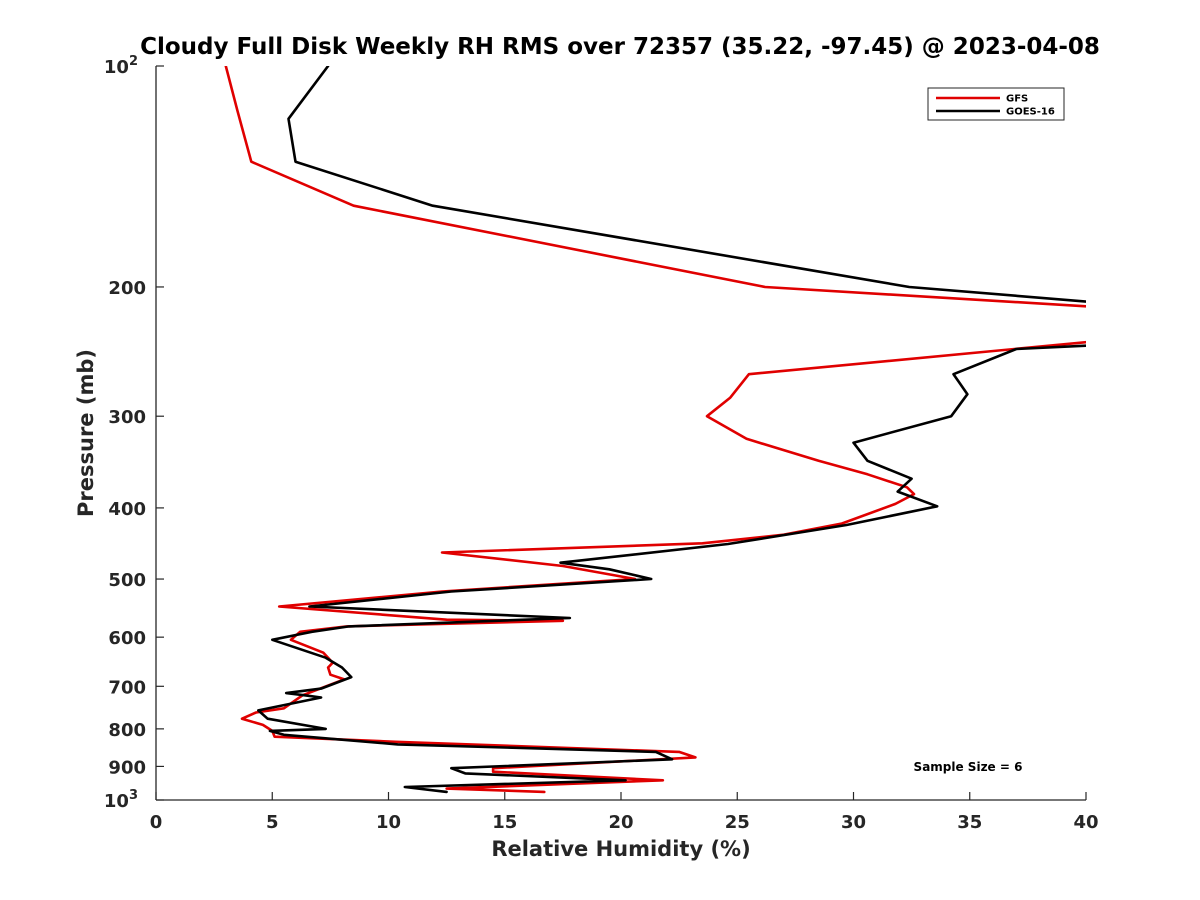 The height and width of the screenshot is (900, 1200). I want to click on y-axis-label: Pressure (mb), so click(86, 433).